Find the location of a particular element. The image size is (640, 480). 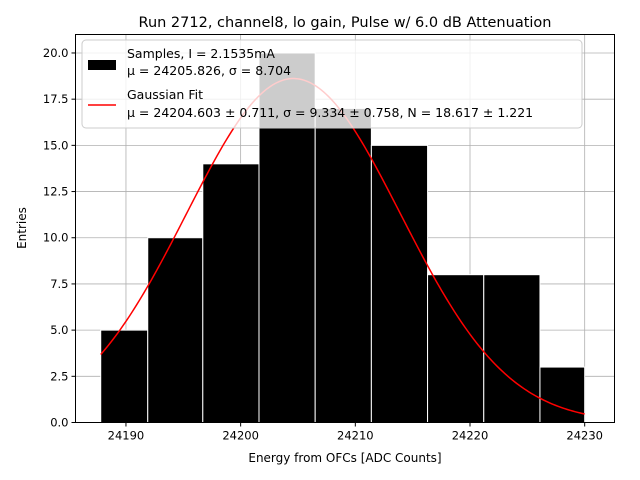

x-tick-label: 24230 is located at coordinates (584, 436).